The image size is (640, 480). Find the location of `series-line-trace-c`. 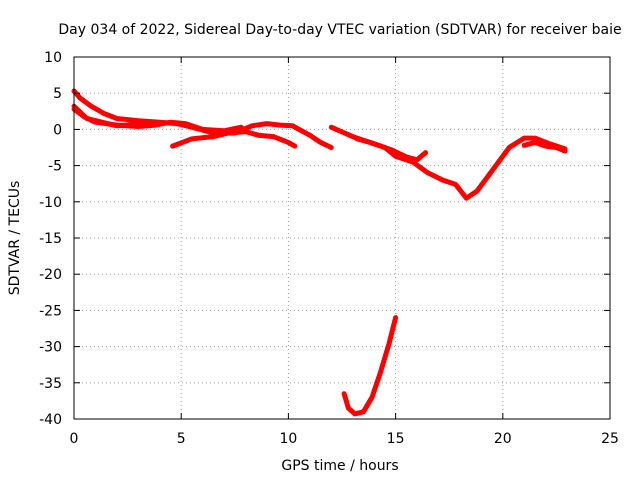

series-line-trace-c is located at coordinates (111, 116).